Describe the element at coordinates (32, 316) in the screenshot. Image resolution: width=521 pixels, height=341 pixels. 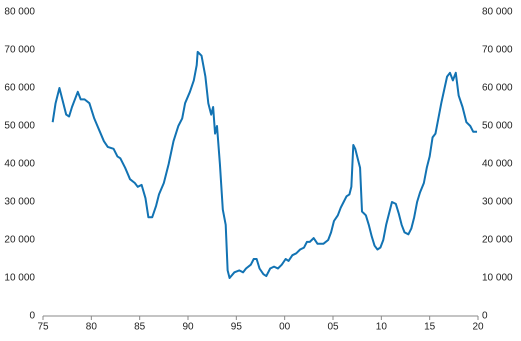
I see `y-tick-label: 0` at that location.